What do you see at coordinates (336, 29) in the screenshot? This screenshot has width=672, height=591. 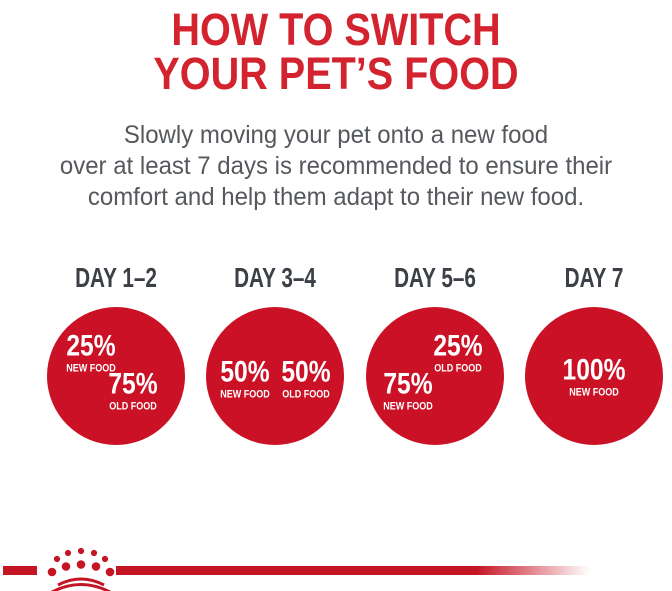 I see `title-line-1: HOW TO SWITCH` at bounding box center [336, 29].